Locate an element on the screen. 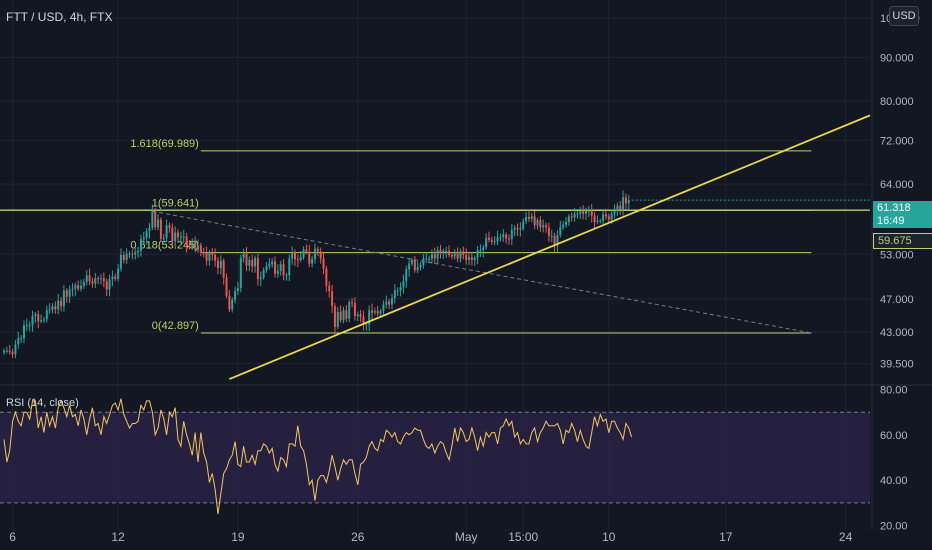 The image size is (932, 550). x-tick-label: 24 is located at coordinates (846, 537).